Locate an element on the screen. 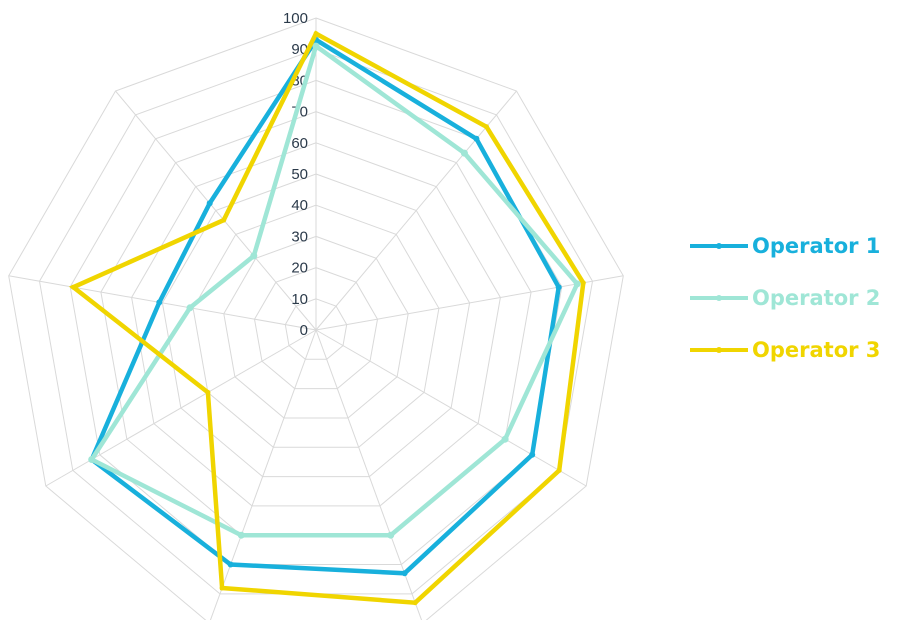 Image resolution: width=905 pixels, height=620 pixels. tick-label: 20 is located at coordinates (299, 268).